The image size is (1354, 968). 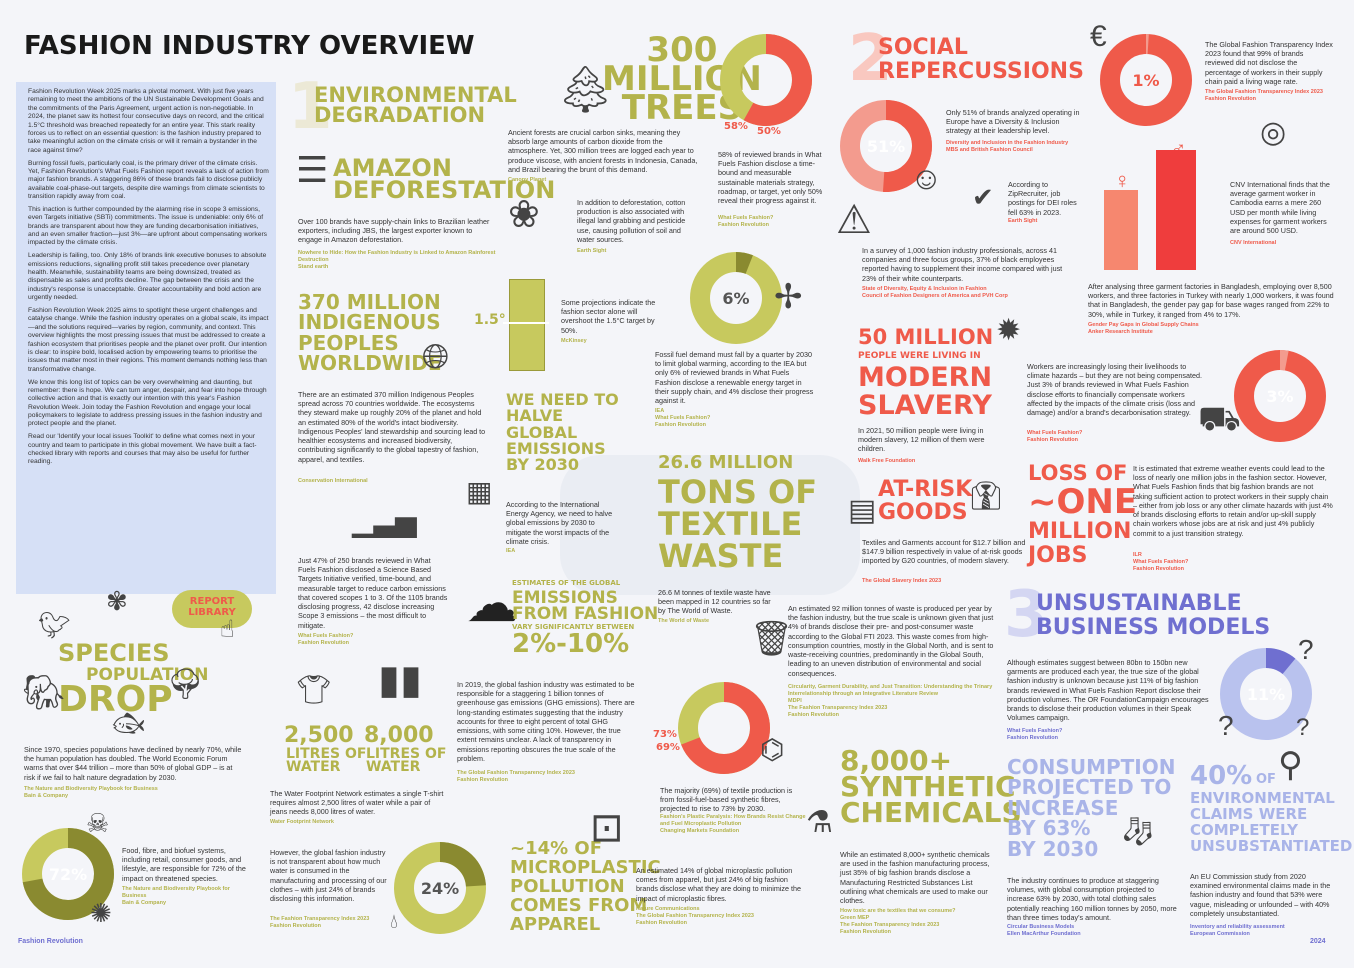 What do you see at coordinates (1026, 615) in the screenshot?
I see `section-number: 3` at bounding box center [1026, 615].